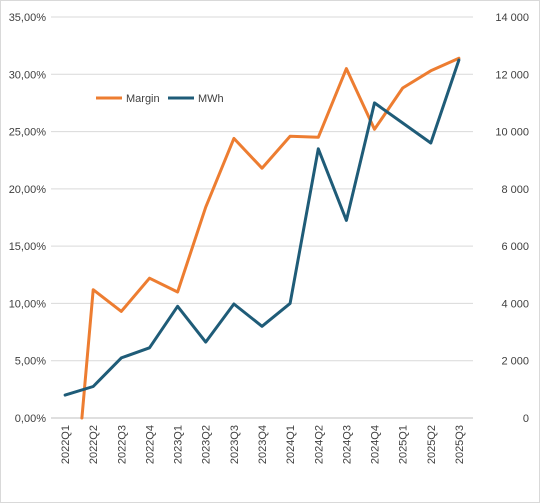 This screenshot has height=503, width=540. Describe the element at coordinates (512, 18) in the screenshot. I see `y-right-tick-label: 14 000` at that location.